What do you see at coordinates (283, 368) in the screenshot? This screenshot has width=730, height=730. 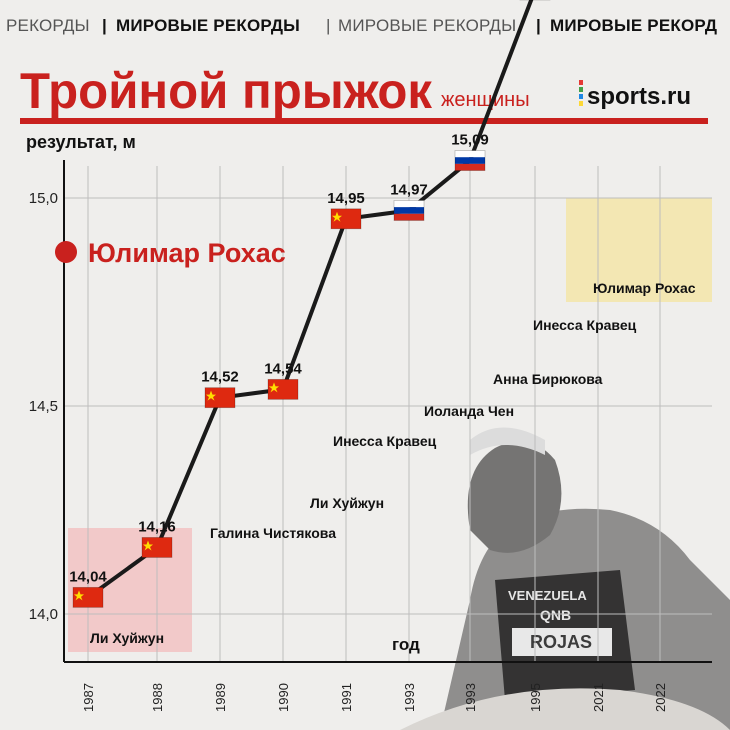 I see `data-label: 14,54` at bounding box center [283, 368].